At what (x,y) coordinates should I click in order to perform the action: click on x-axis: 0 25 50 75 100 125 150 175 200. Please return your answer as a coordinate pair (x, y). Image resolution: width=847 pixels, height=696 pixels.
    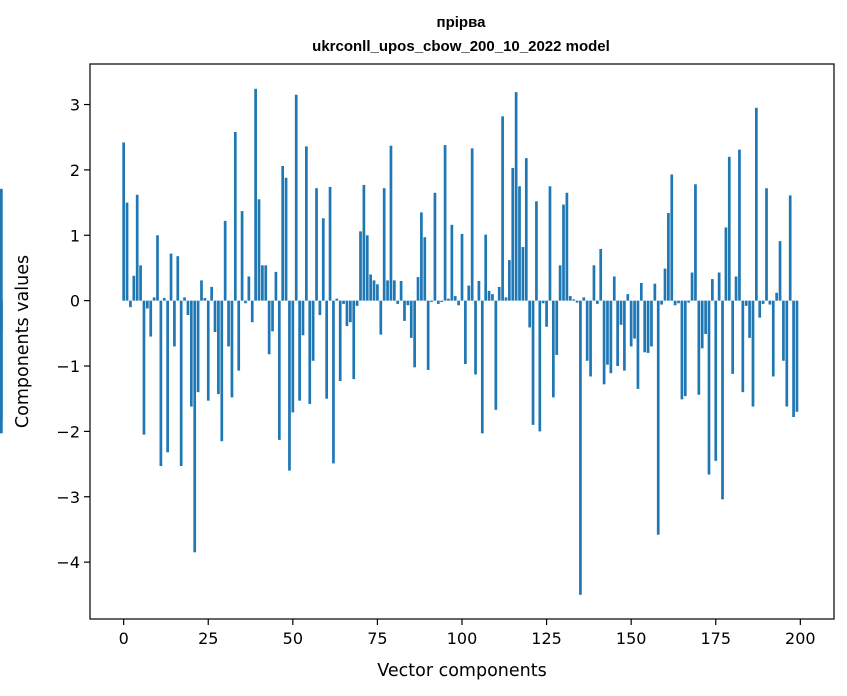
    Looking at the image, I should click on (467, 633).